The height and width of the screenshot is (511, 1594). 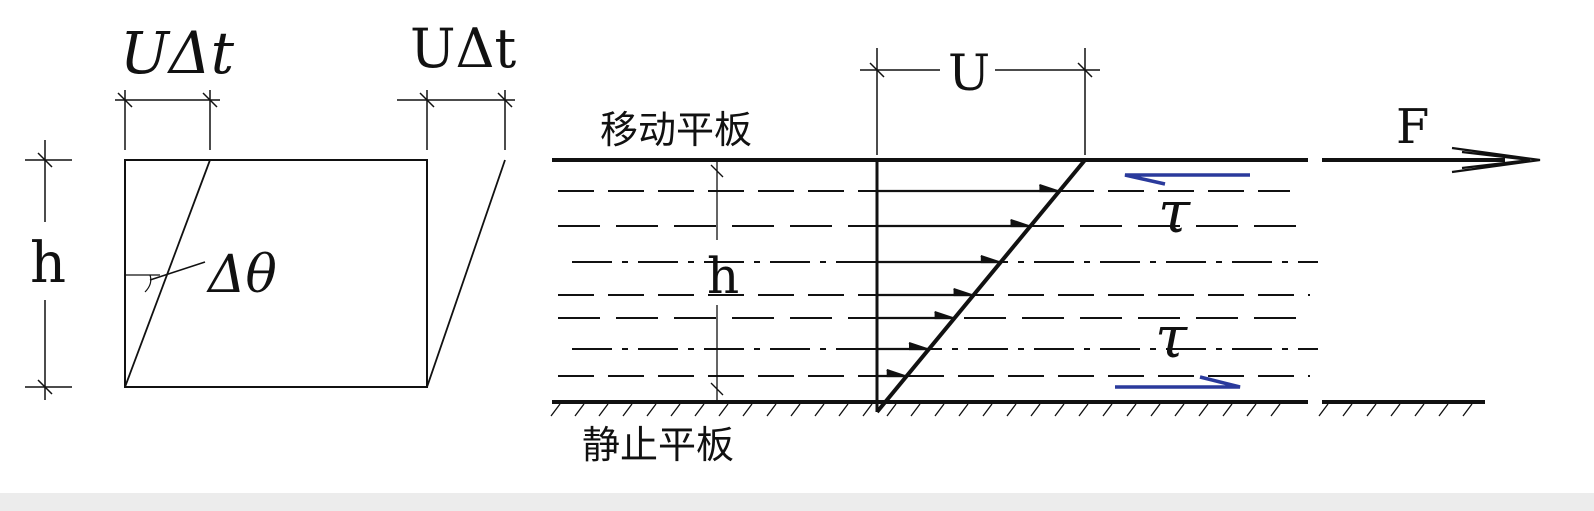 I want to click on label-stationary-plate: 静止平板, so click(x=658, y=445).